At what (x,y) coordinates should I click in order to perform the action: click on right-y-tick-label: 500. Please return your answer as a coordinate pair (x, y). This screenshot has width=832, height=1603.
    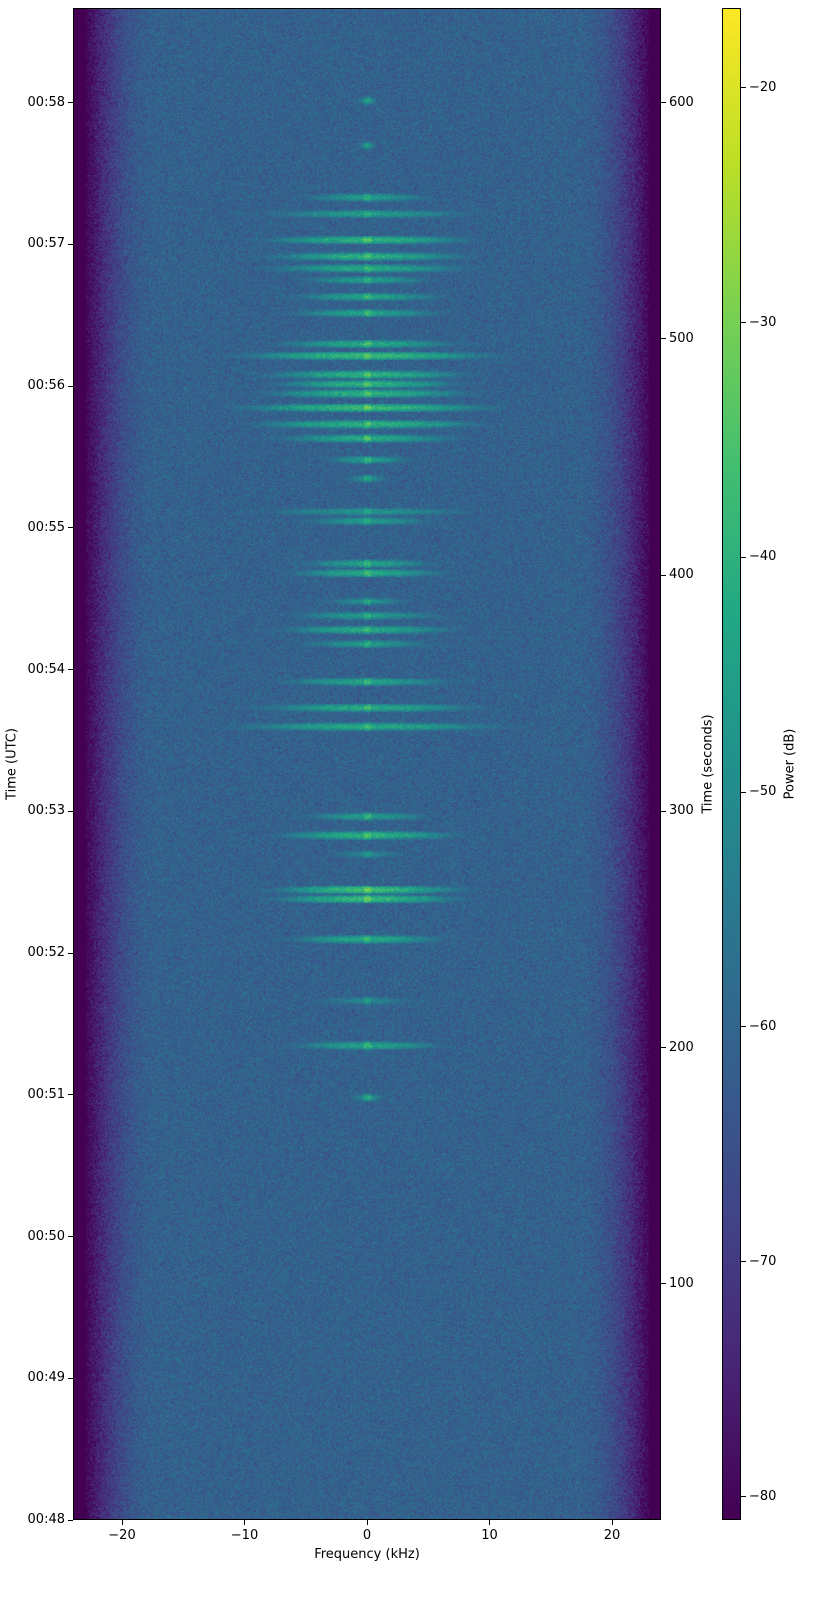
    Looking at the image, I should click on (681, 338).